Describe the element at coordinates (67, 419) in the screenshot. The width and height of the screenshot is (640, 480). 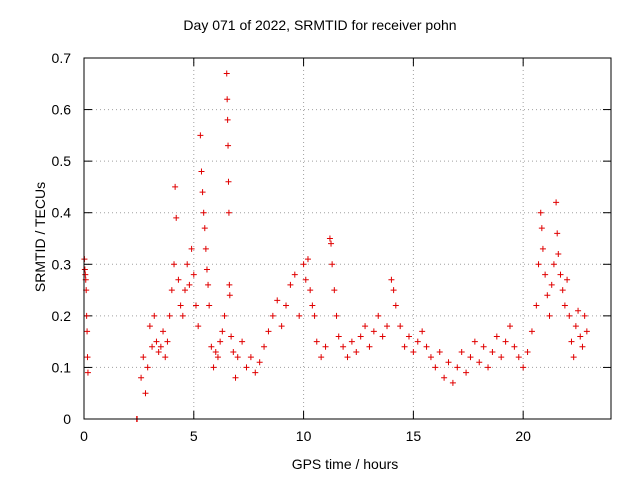
I see `y-tick-label: 0` at that location.